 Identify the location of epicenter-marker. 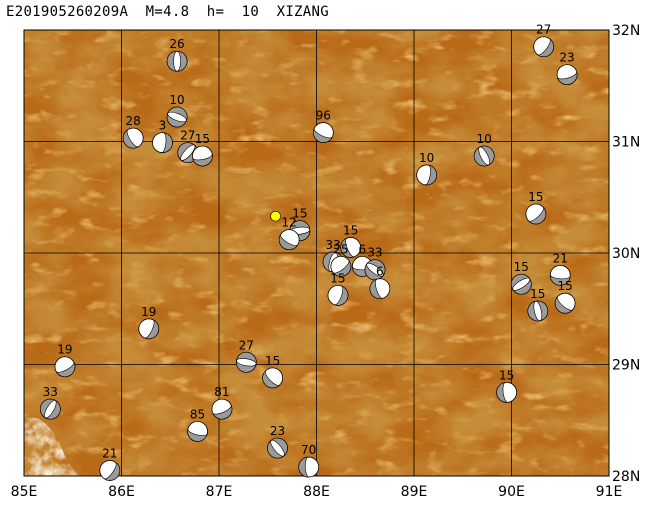
(275, 216).